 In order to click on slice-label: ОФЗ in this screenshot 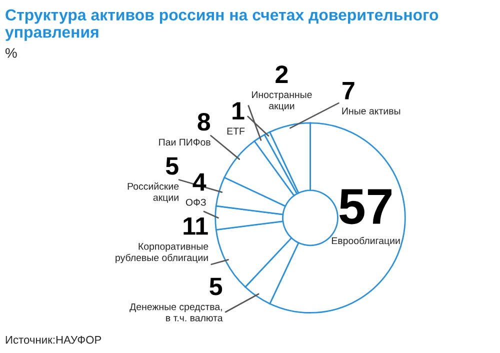, I will do `click(196, 202)`.